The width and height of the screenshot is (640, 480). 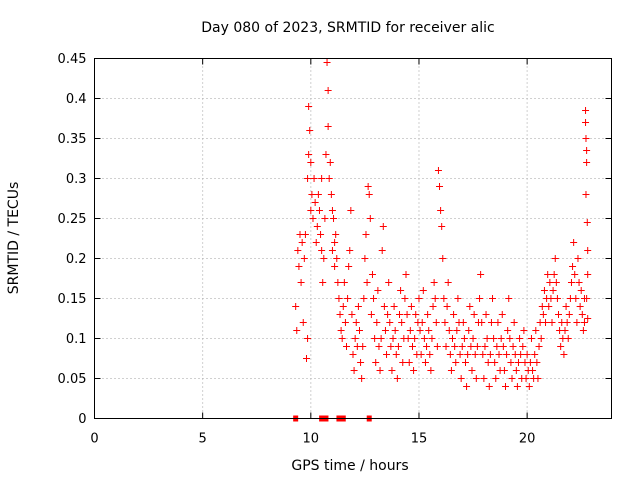 What do you see at coordinates (203, 439) in the screenshot?
I see `x-tick-label: 5` at bounding box center [203, 439].